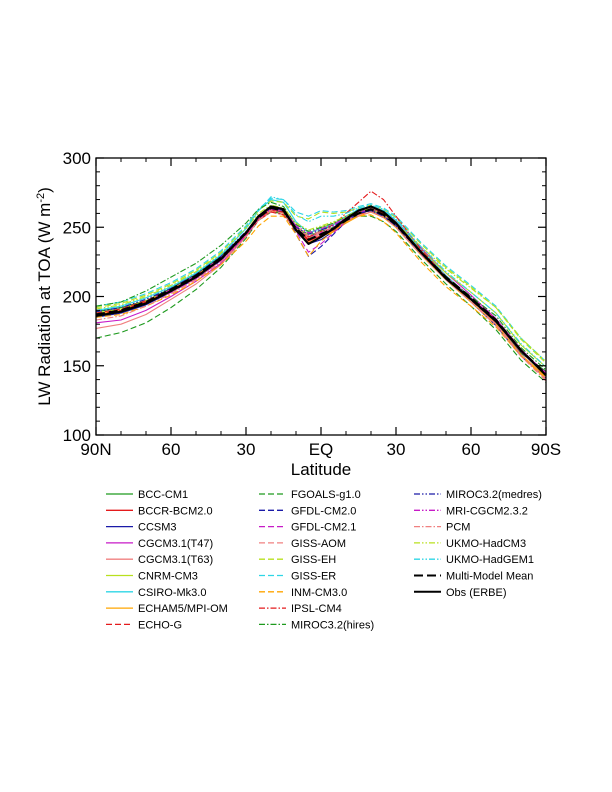  I want to click on legend-label: BCC-CM1, so click(163, 495).